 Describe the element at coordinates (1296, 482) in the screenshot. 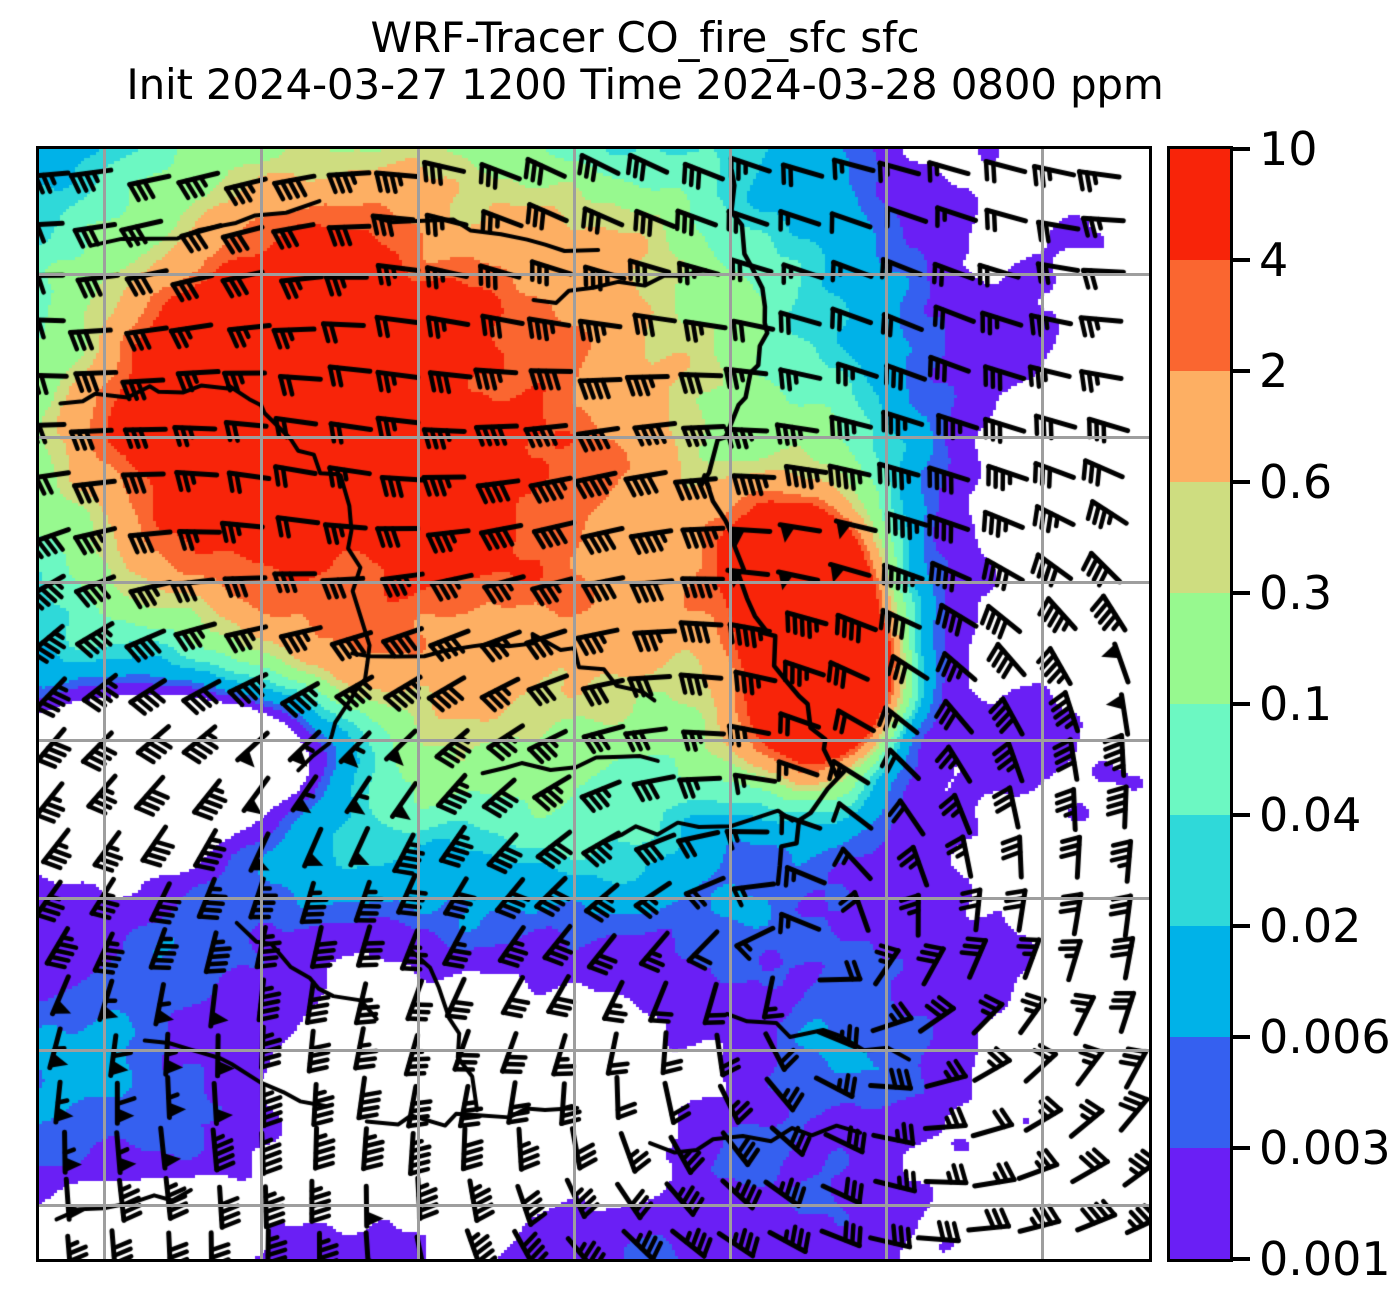

I see `colorbar-tick-label: 0.6` at that location.